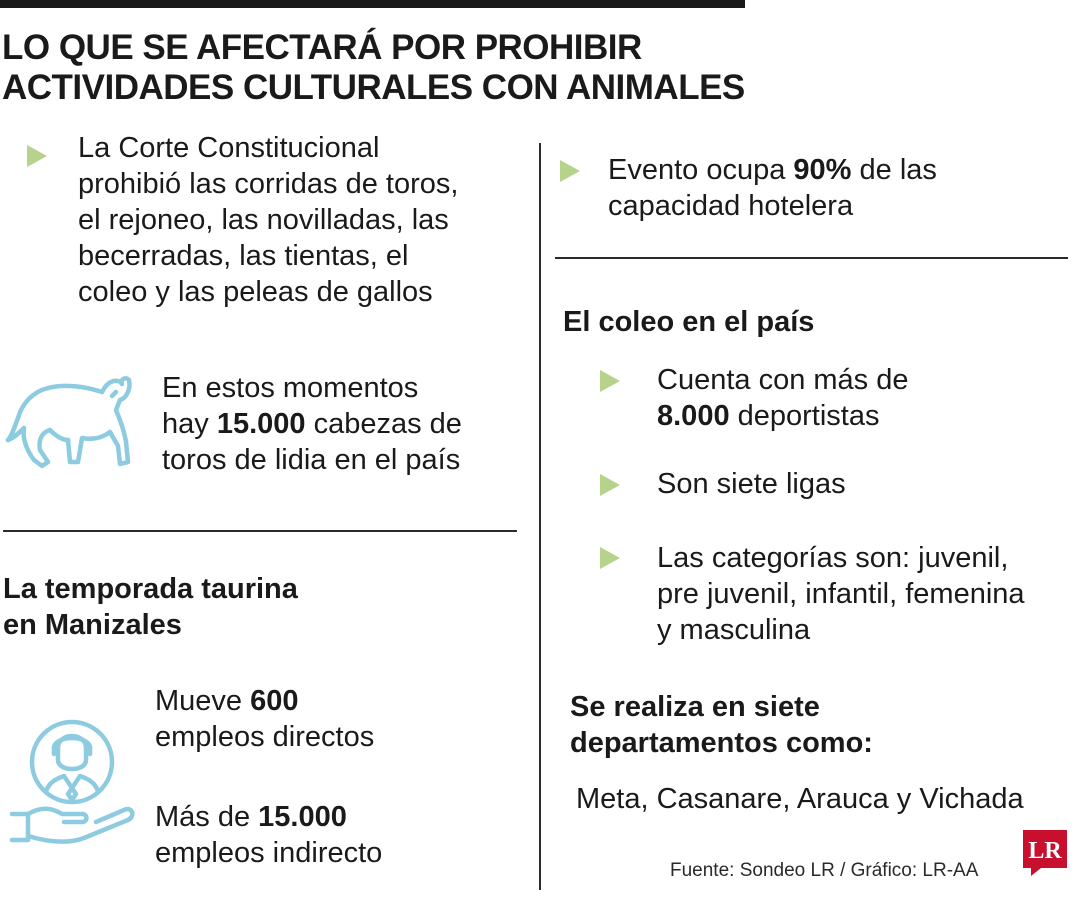 The width and height of the screenshot is (1080, 900). What do you see at coordinates (824, 870) in the screenshot?
I see `source-credit: Fuente: Sondeo LR / Gráfico: LR-AA` at bounding box center [824, 870].